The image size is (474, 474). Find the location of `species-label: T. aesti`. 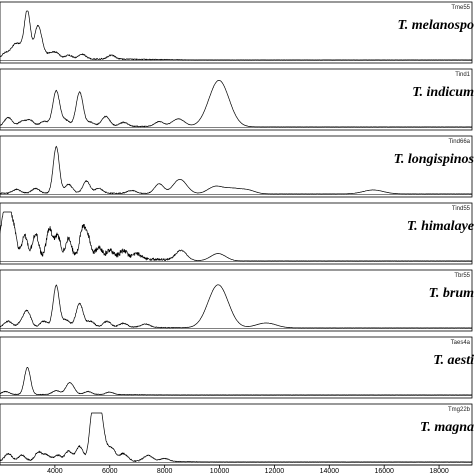

species-label: T. aesti is located at coordinates (453, 360).